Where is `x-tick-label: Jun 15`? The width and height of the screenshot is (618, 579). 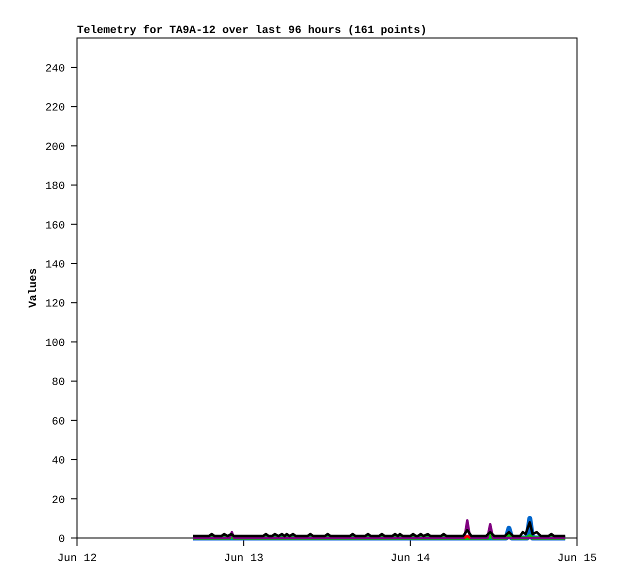
x-tick-label: Jun 15 is located at coordinates (577, 559).